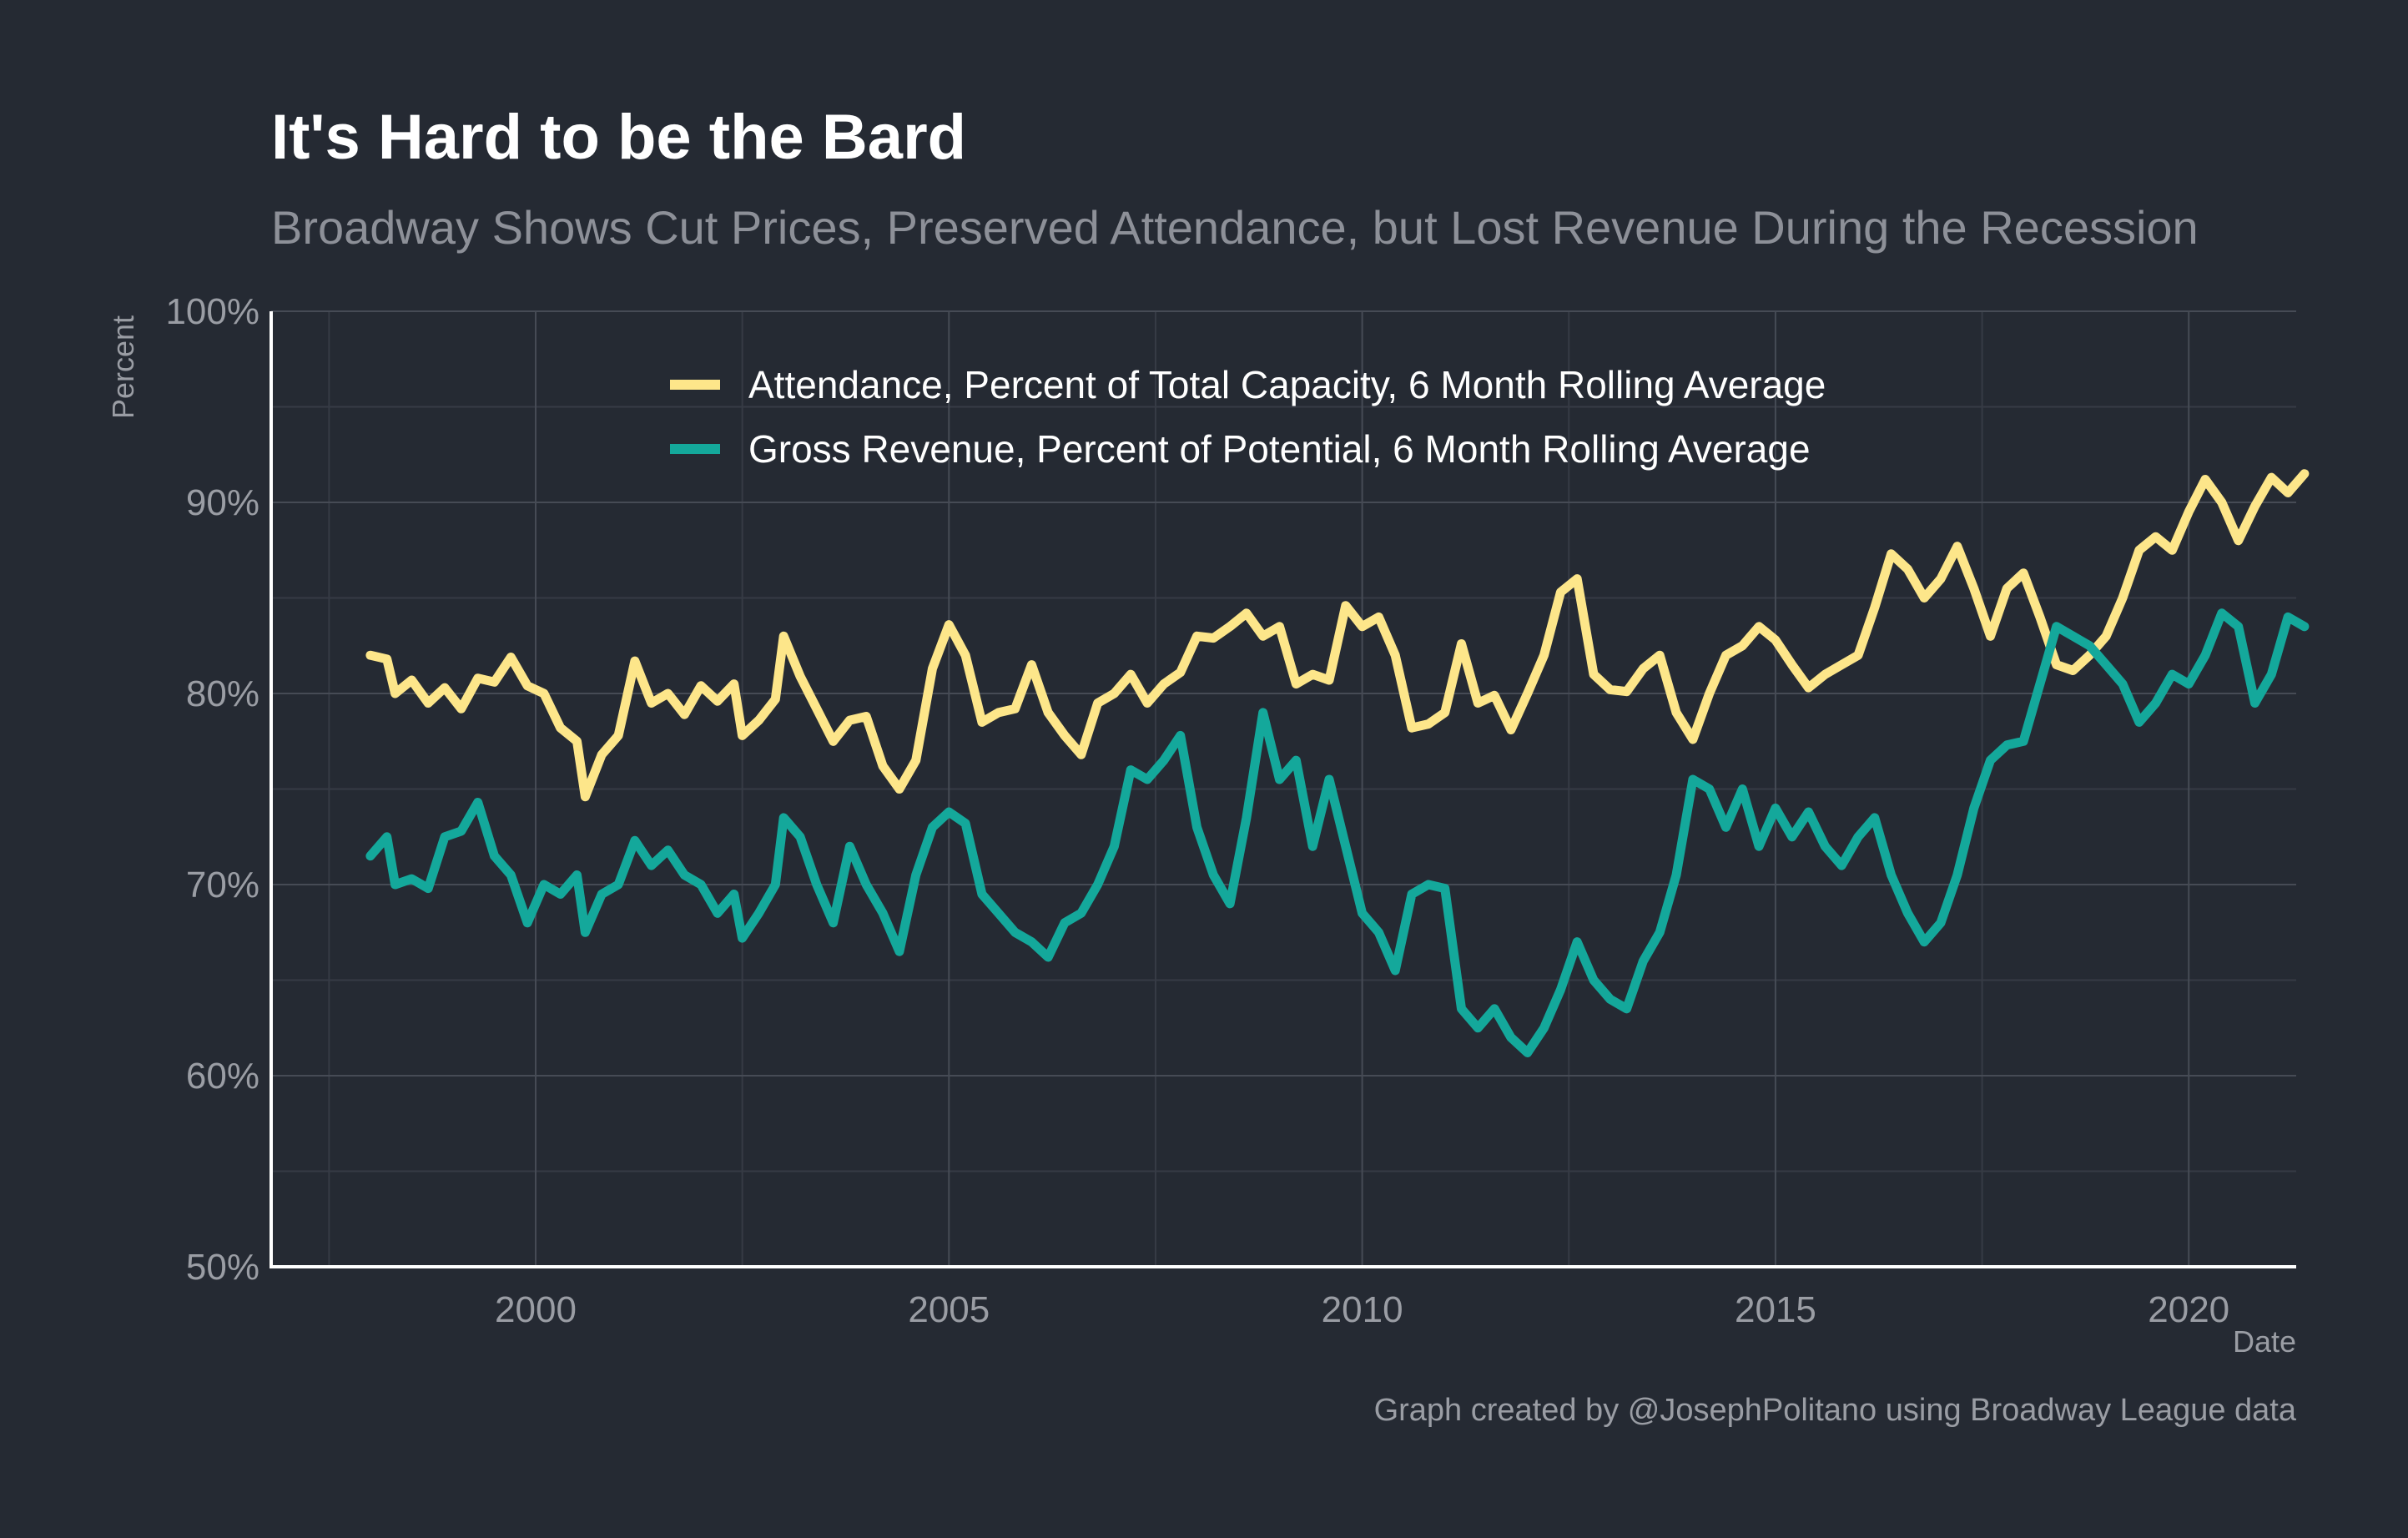  What do you see at coordinates (222, 1267) in the screenshot?
I see `y-tick-label: 50%` at bounding box center [222, 1267].